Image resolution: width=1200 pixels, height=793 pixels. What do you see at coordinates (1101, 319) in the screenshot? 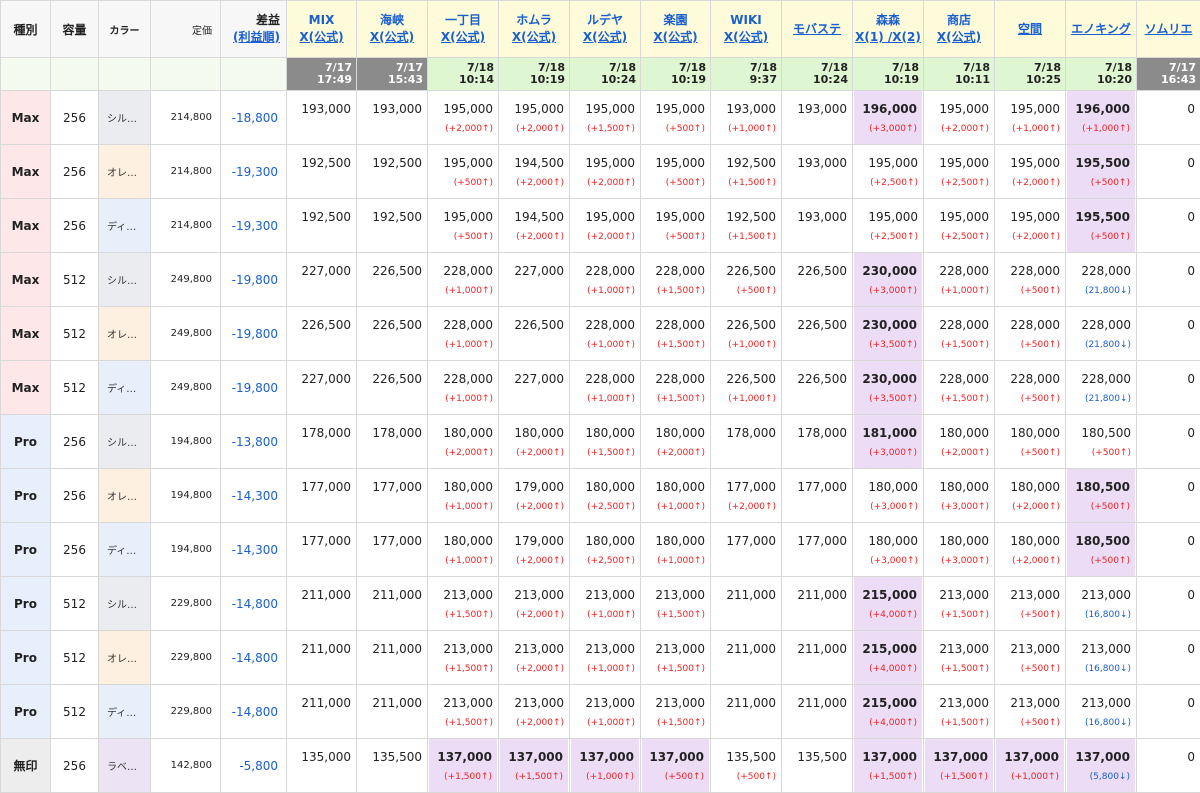
I see `buyback-price: 228,000` at bounding box center [1101, 319].